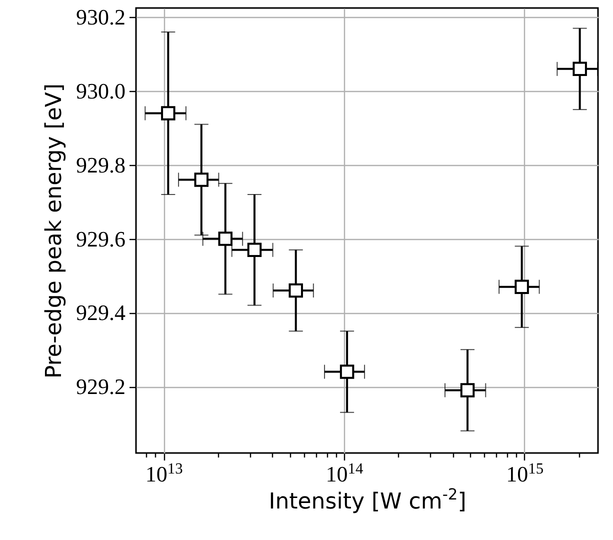  What do you see at coordinates (345, 473) in the screenshot?
I see `x-tick-label: 10$^{14}$` at bounding box center [345, 473].